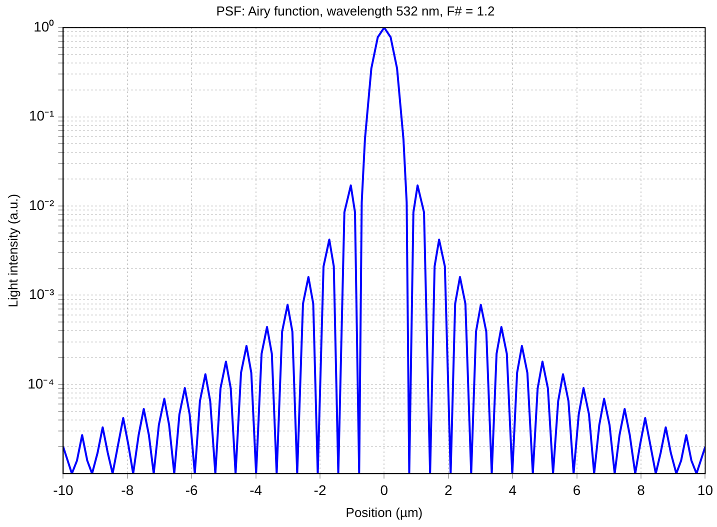 The image size is (717, 527). What do you see at coordinates (127, 490) in the screenshot?
I see `x-tick-label: -8` at bounding box center [127, 490].